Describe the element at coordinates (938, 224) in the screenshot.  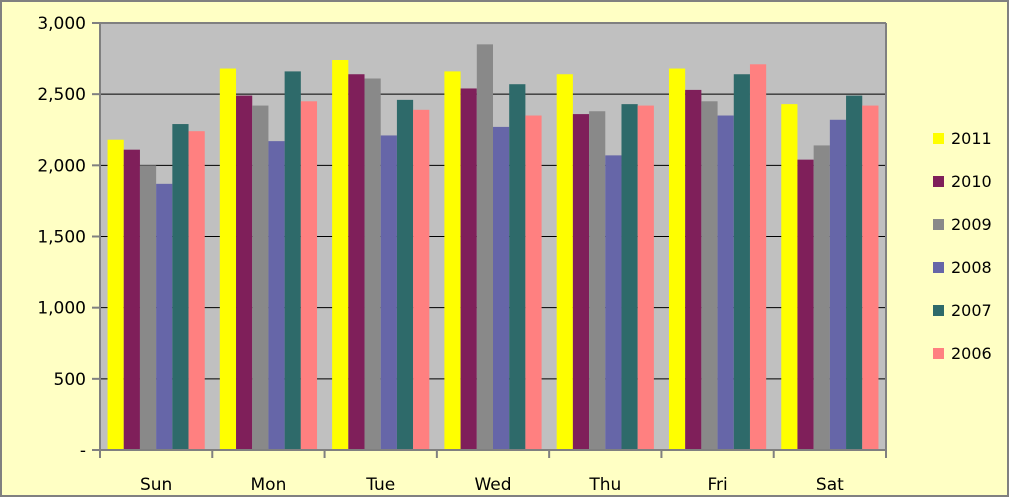
I see `legend-swatch-2009` at that location.